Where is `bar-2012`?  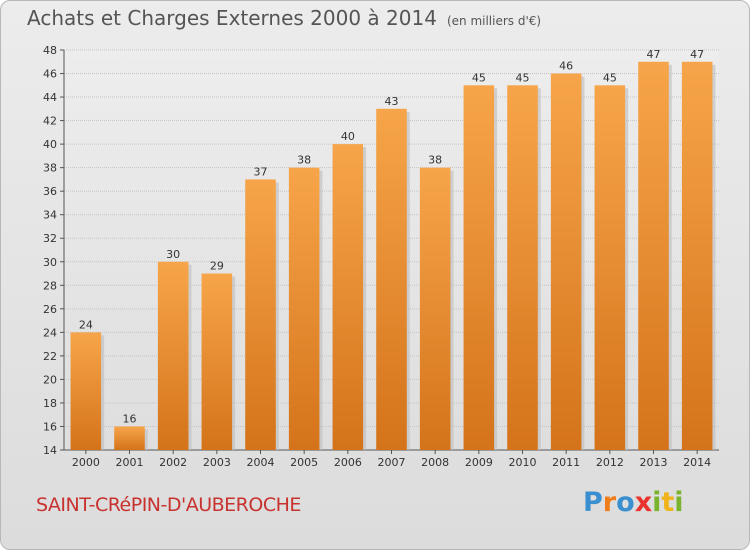
bar-2012 is located at coordinates (610, 267).